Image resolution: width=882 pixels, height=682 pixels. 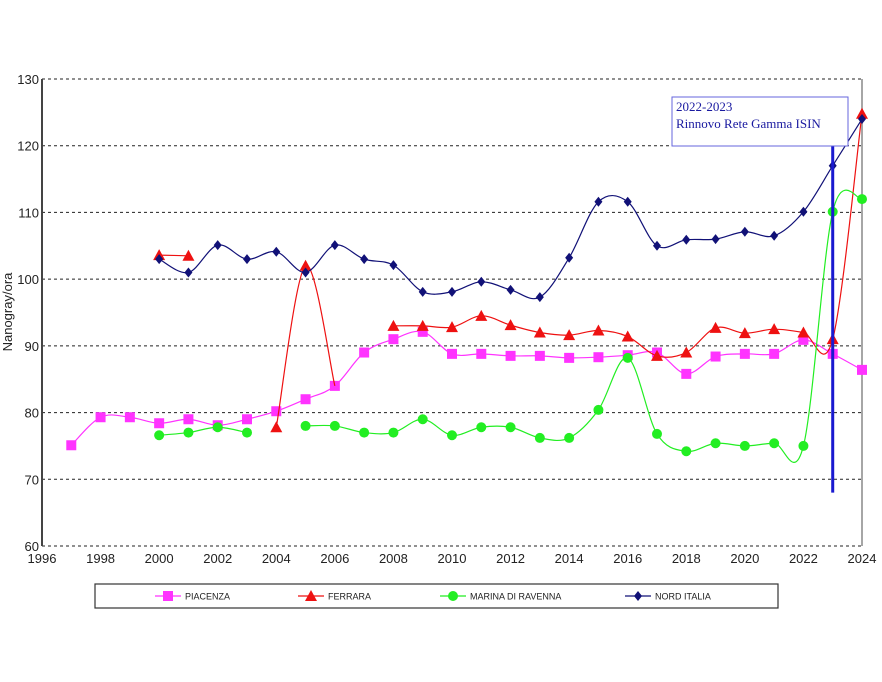 I want to click on series-line-ferrara, so click(x=174, y=255).